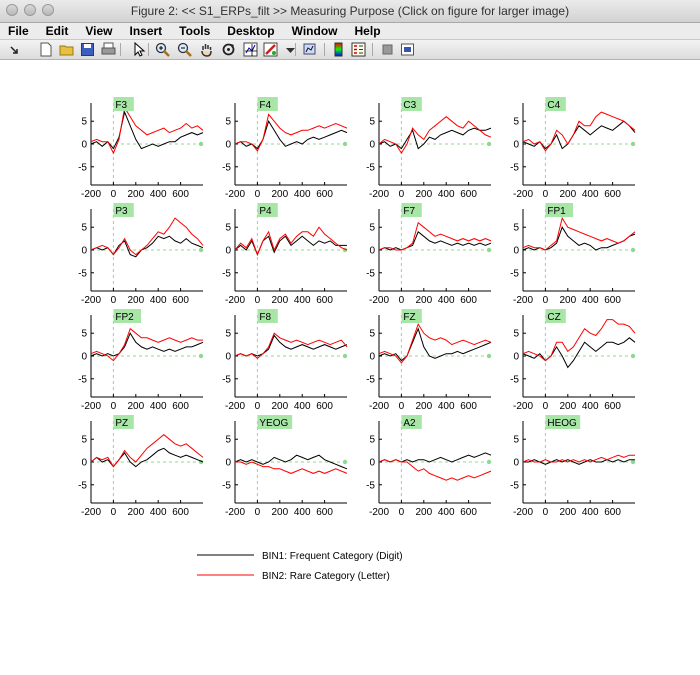  I want to click on erp-panel-p3: 5 0 -5 -200 0 200 400 600 P3, so click(141, 254).